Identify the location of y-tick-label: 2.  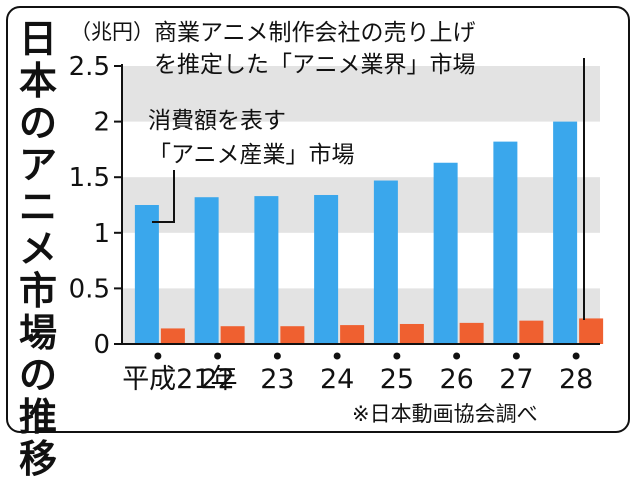
(101, 123).